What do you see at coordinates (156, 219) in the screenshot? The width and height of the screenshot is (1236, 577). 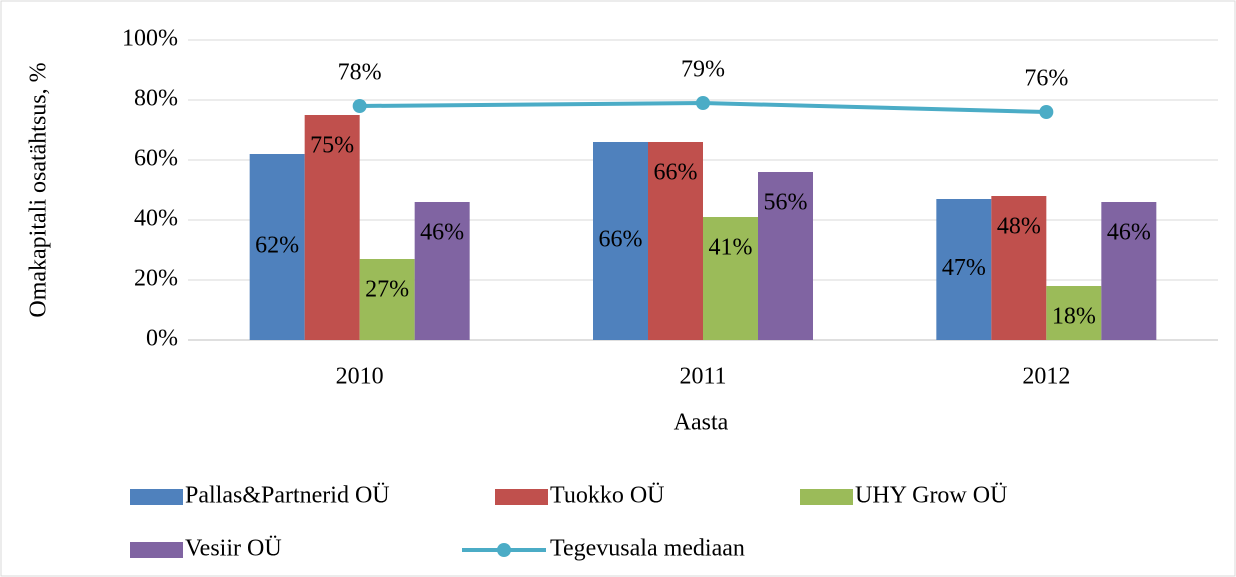 I see `y-tick-label: 40%` at bounding box center [156, 219].